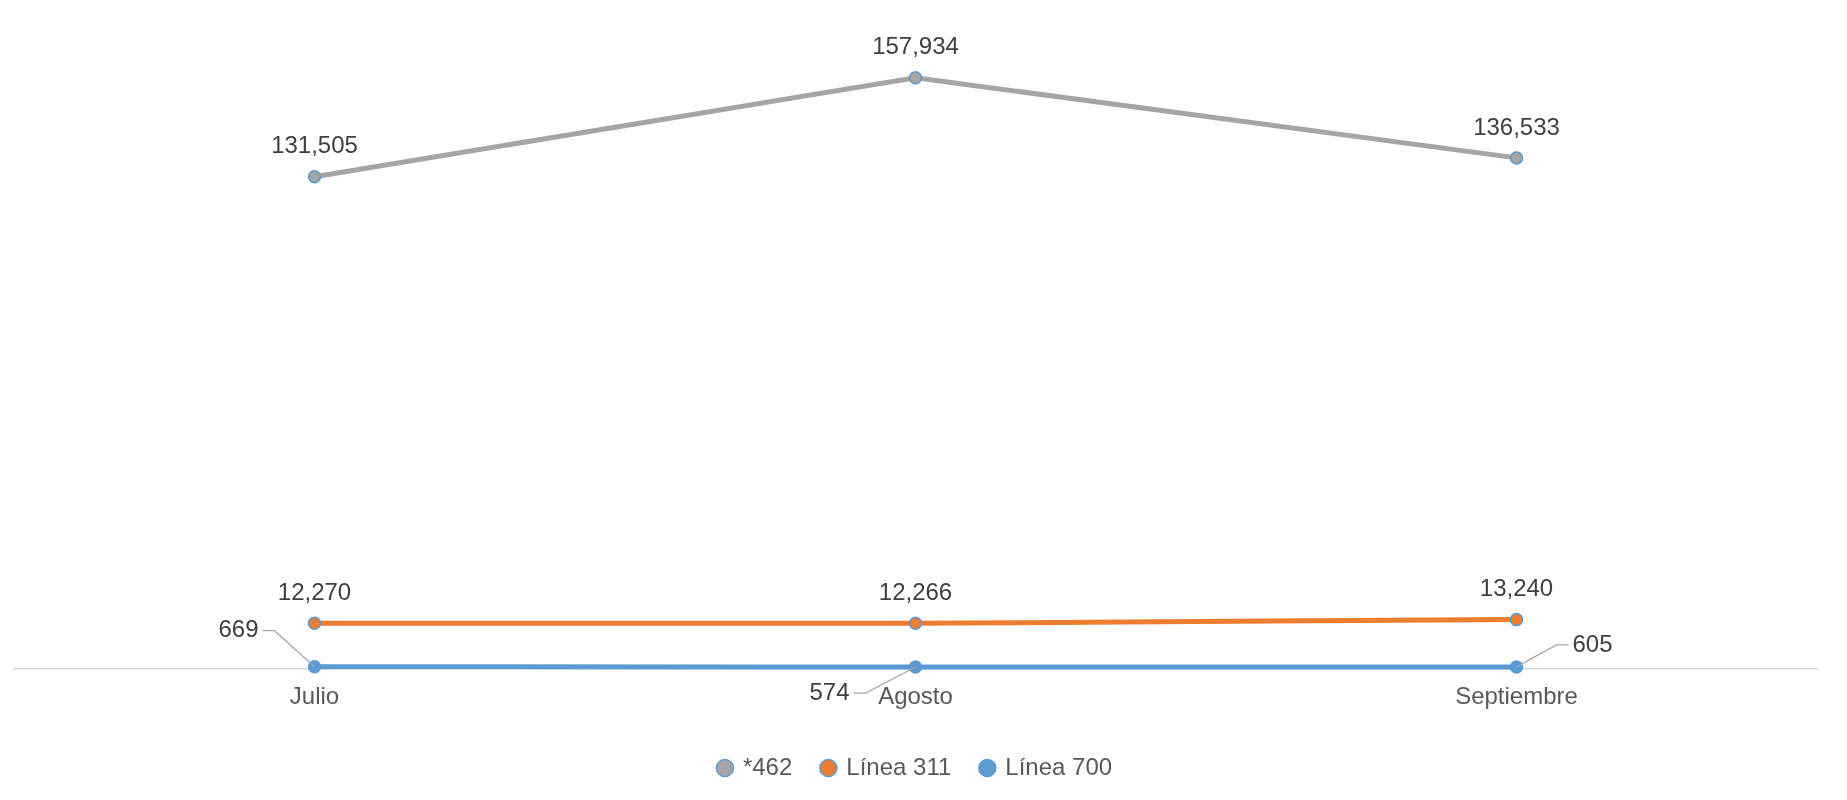 The height and width of the screenshot is (800, 1847). Describe the element at coordinates (314, 591) in the screenshot. I see `data-label: 12,270` at that location.